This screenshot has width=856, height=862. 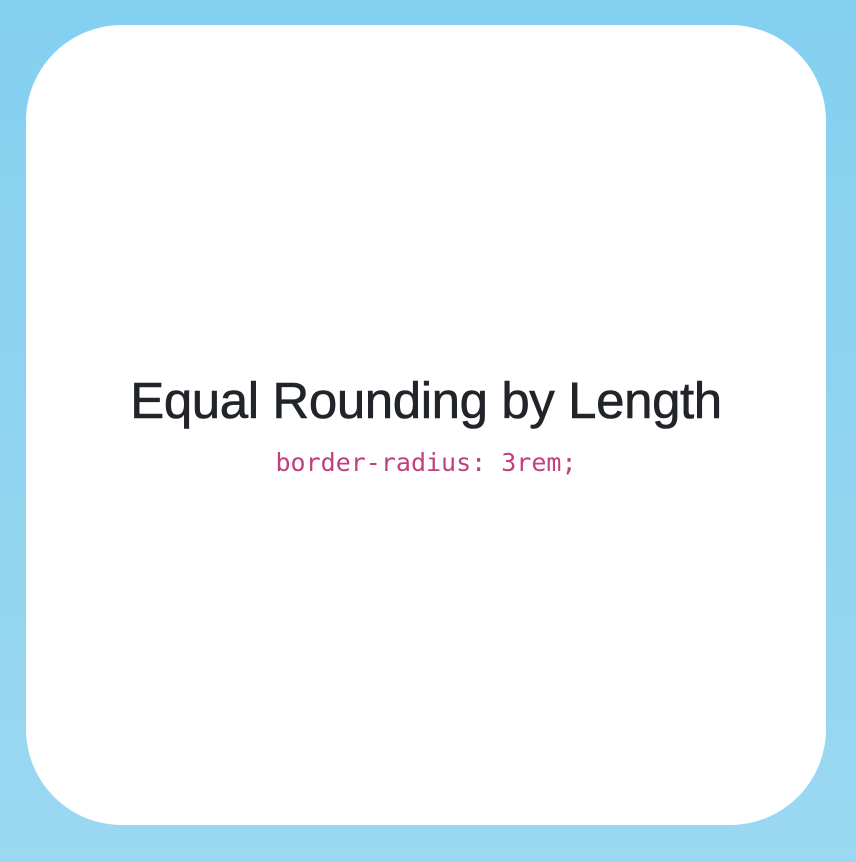 I want to click on card-title: Equal Rounding by Length, so click(x=426, y=401).